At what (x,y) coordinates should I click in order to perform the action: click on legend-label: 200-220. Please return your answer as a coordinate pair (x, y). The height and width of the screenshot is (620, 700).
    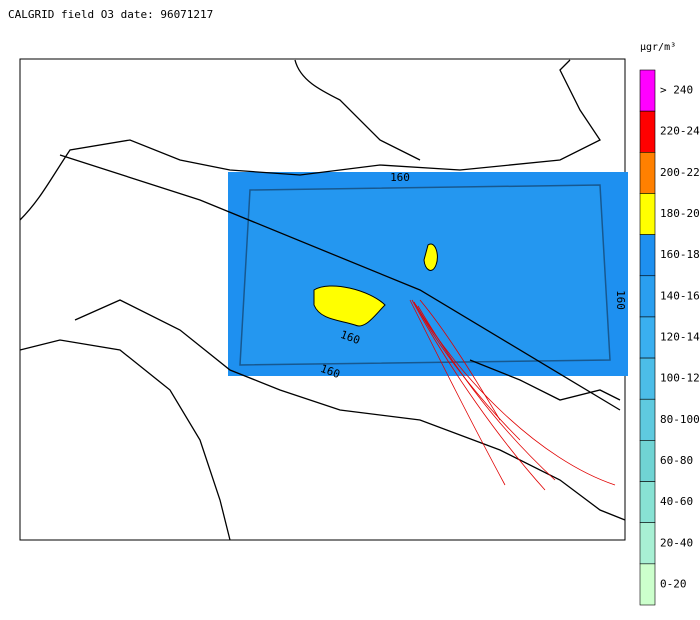
    Looking at the image, I should click on (680, 172).